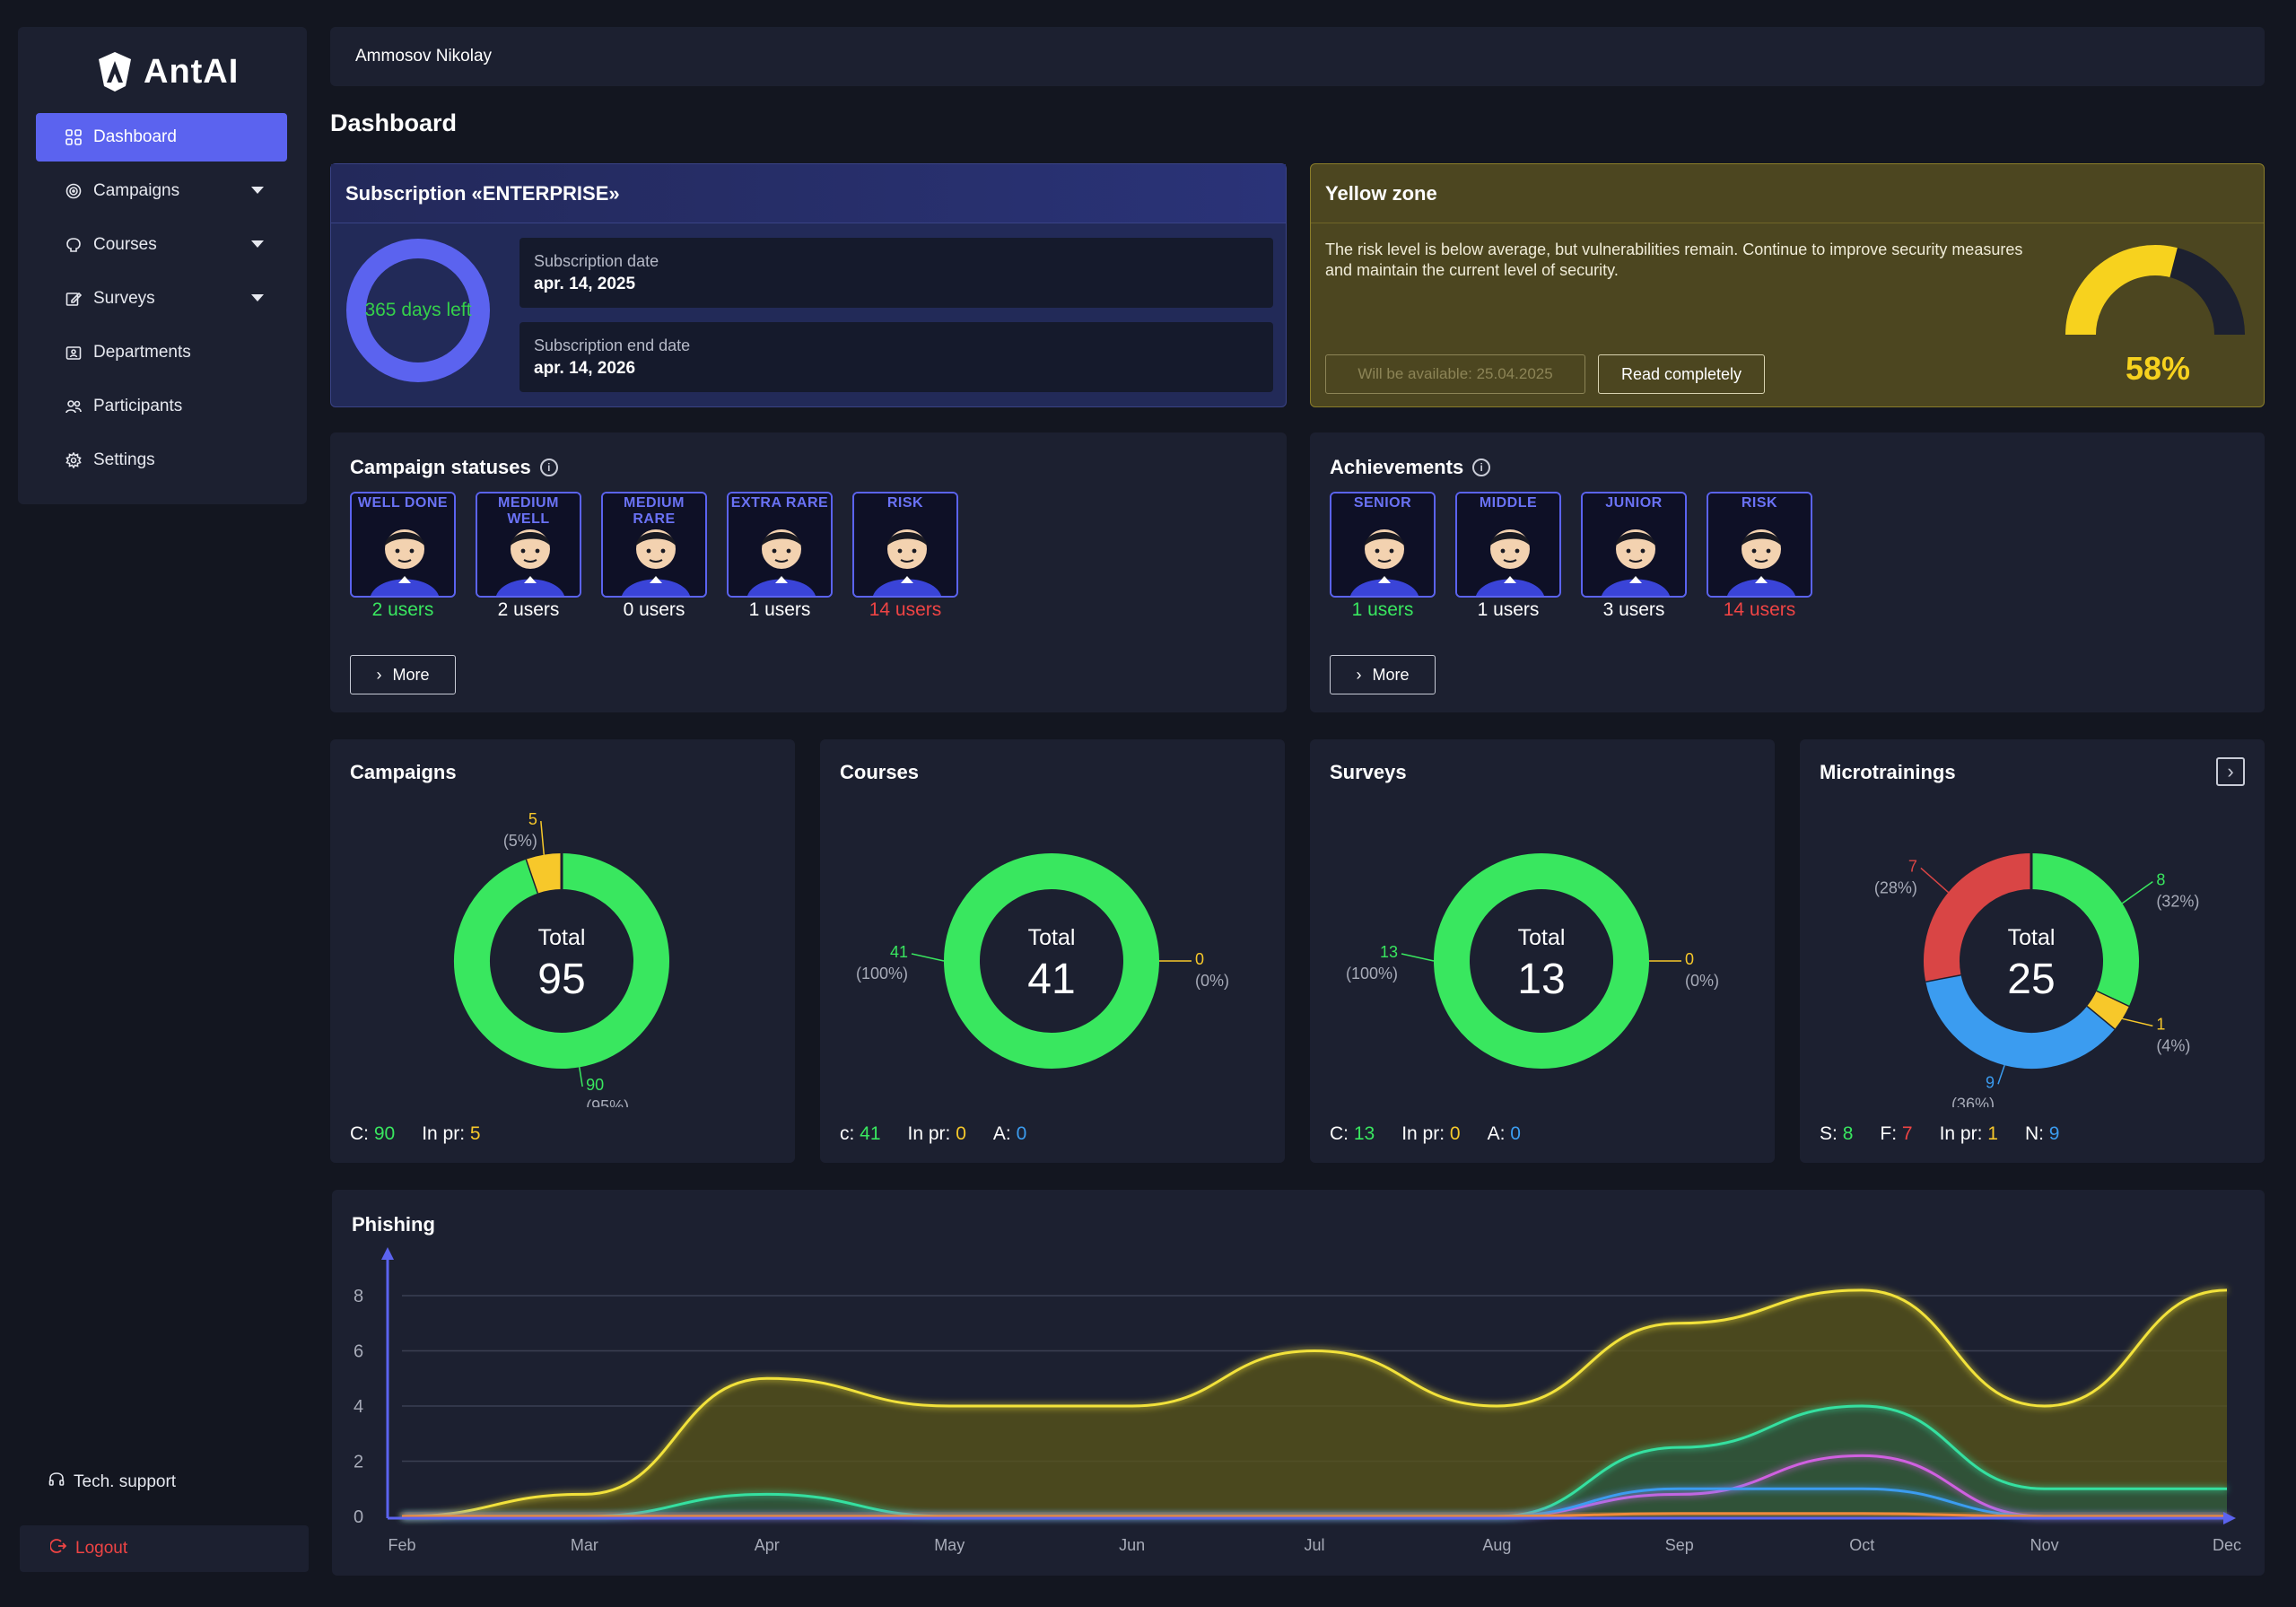  What do you see at coordinates (1680, 1545) in the screenshot?
I see `x-tick-label: Sep` at bounding box center [1680, 1545].